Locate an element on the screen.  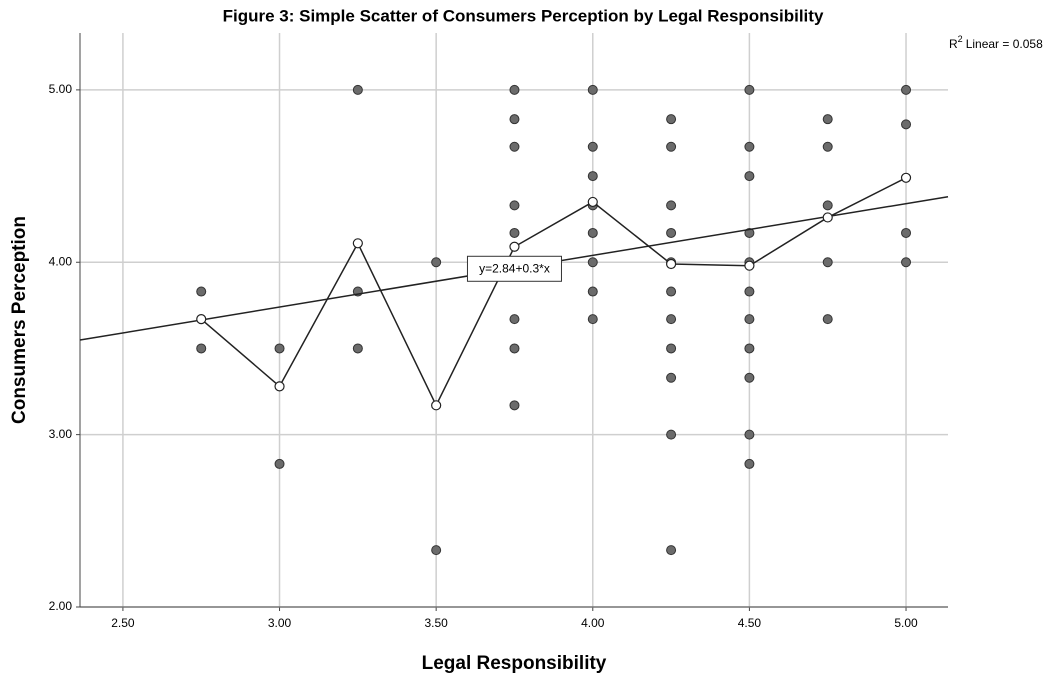
fit-label-box is located at coordinates (514, 268).